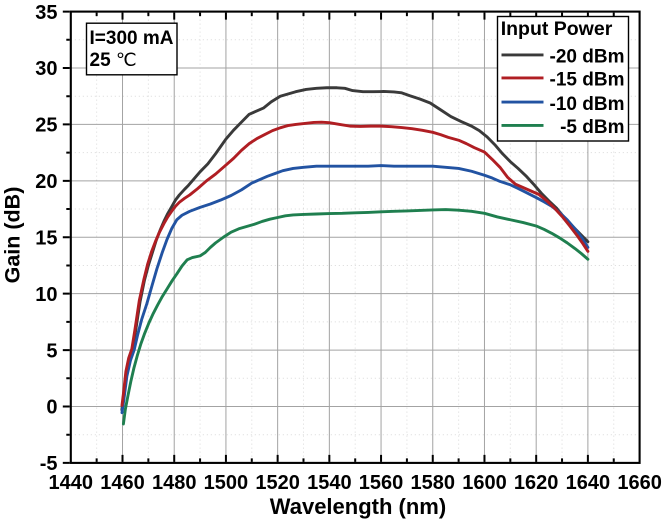  I want to click on svg-text: 1500, so click(226, 483).